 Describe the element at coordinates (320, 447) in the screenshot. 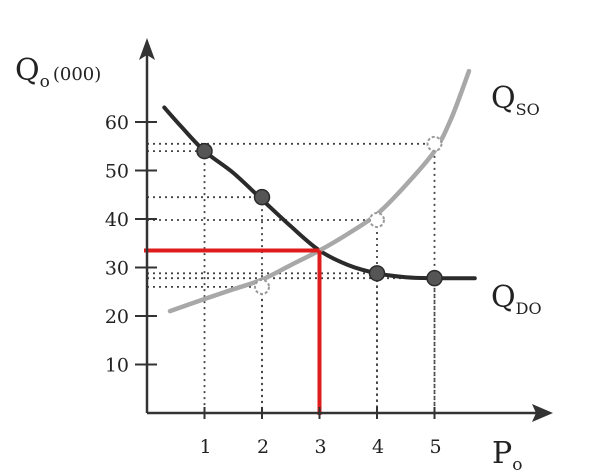

I see `x-tick-label: 3` at that location.